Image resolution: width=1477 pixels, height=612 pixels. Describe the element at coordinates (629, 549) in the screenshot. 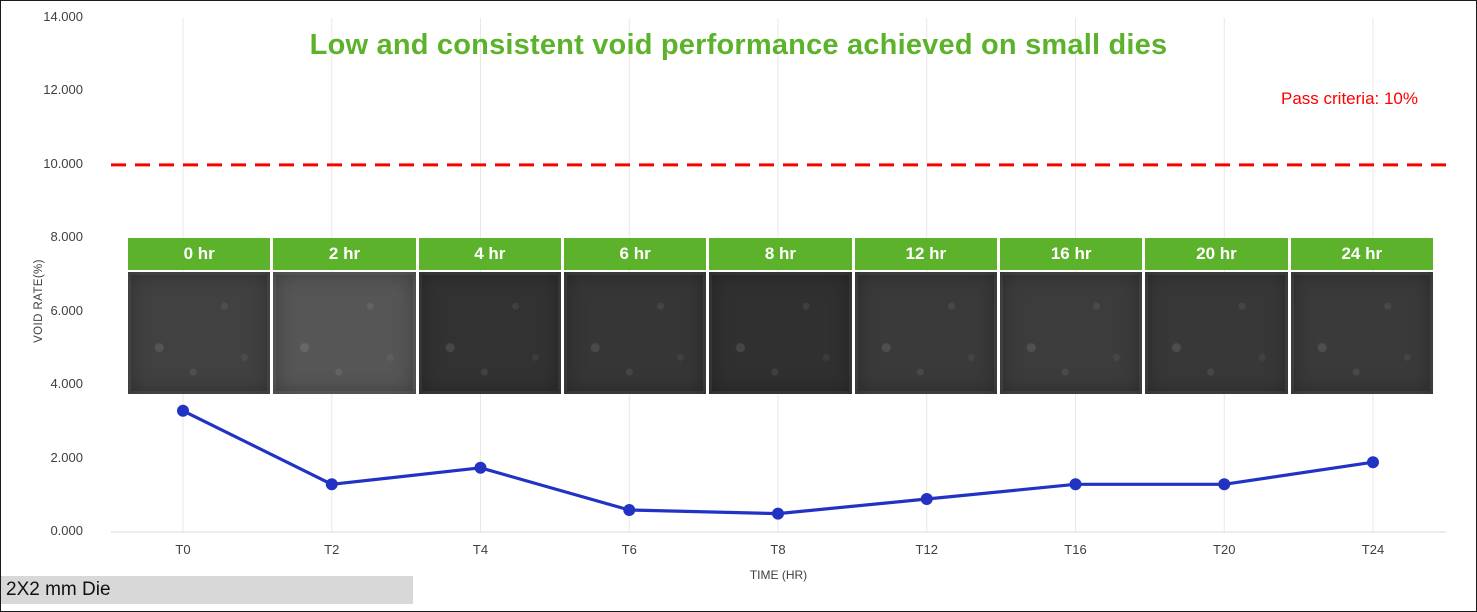

I see `x-tick-label: T6` at that location.